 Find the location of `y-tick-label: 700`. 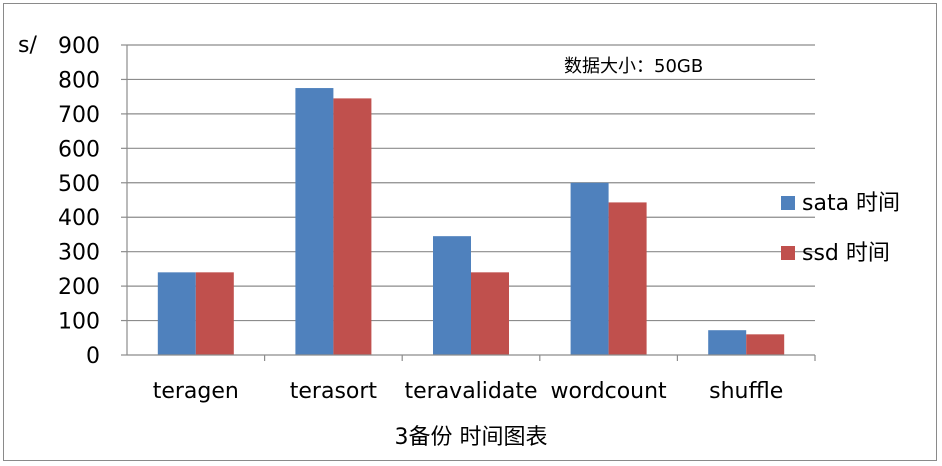

y-tick-label: 700 is located at coordinates (79, 115).